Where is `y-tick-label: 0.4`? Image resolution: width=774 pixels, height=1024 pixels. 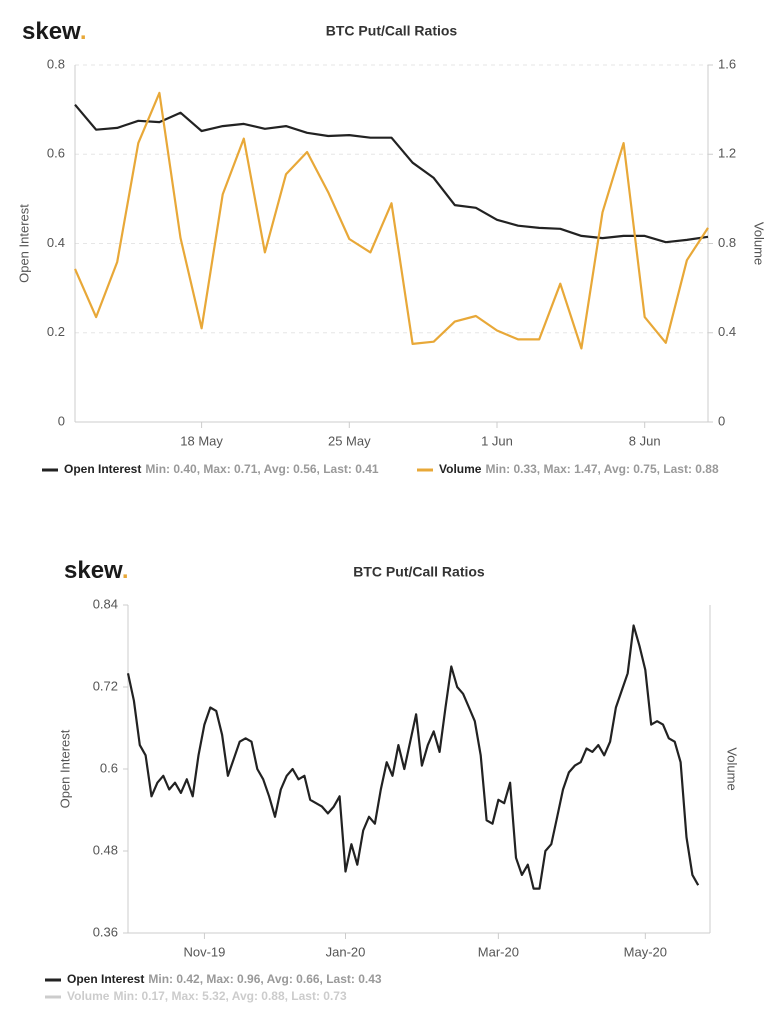
y-tick-label: 0.4 is located at coordinates (56, 242).